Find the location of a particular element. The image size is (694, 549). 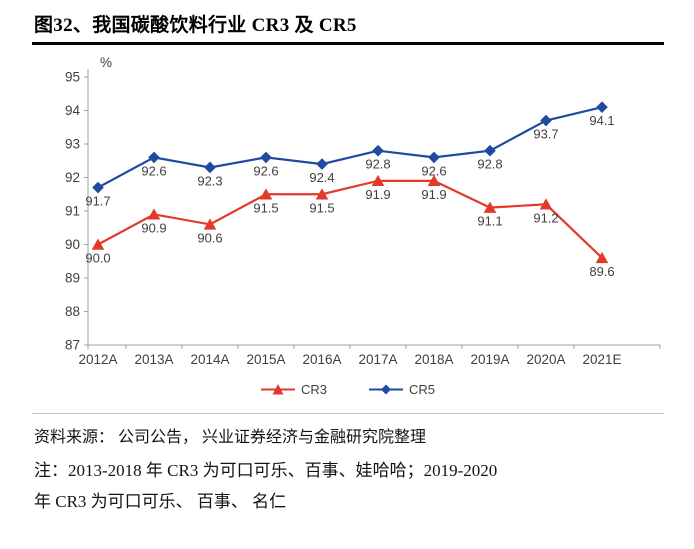

source-line: 资料来源： 公司公告， 兴业证券经济与金融研究院整理 is located at coordinates (230, 437).